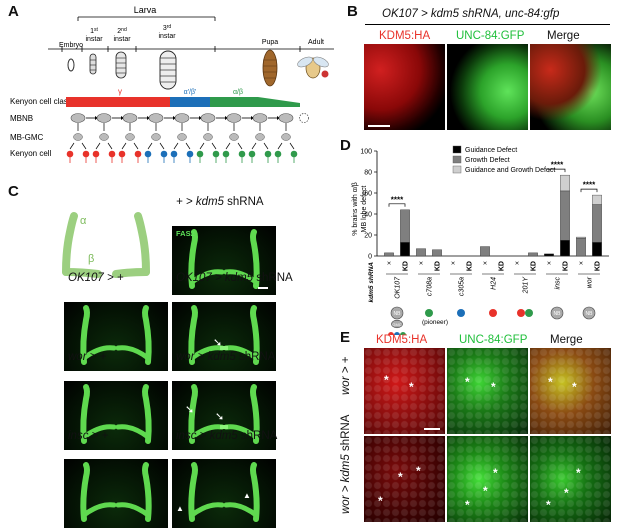 This screenshot has height=528, width=617. I want to click on driver-label: 201Y, so click(526, 285).